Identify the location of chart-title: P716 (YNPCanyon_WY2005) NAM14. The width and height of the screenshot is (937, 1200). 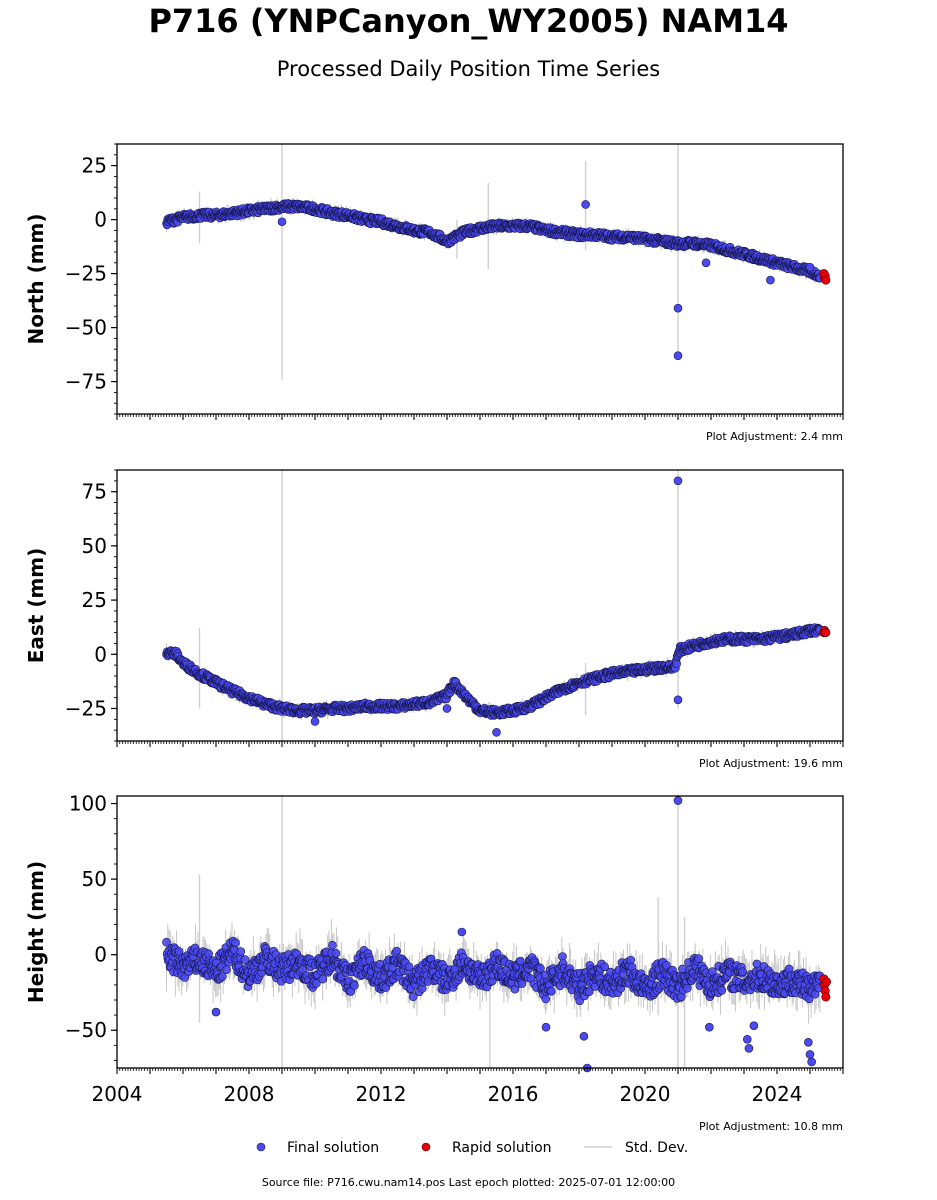
(468, 21).